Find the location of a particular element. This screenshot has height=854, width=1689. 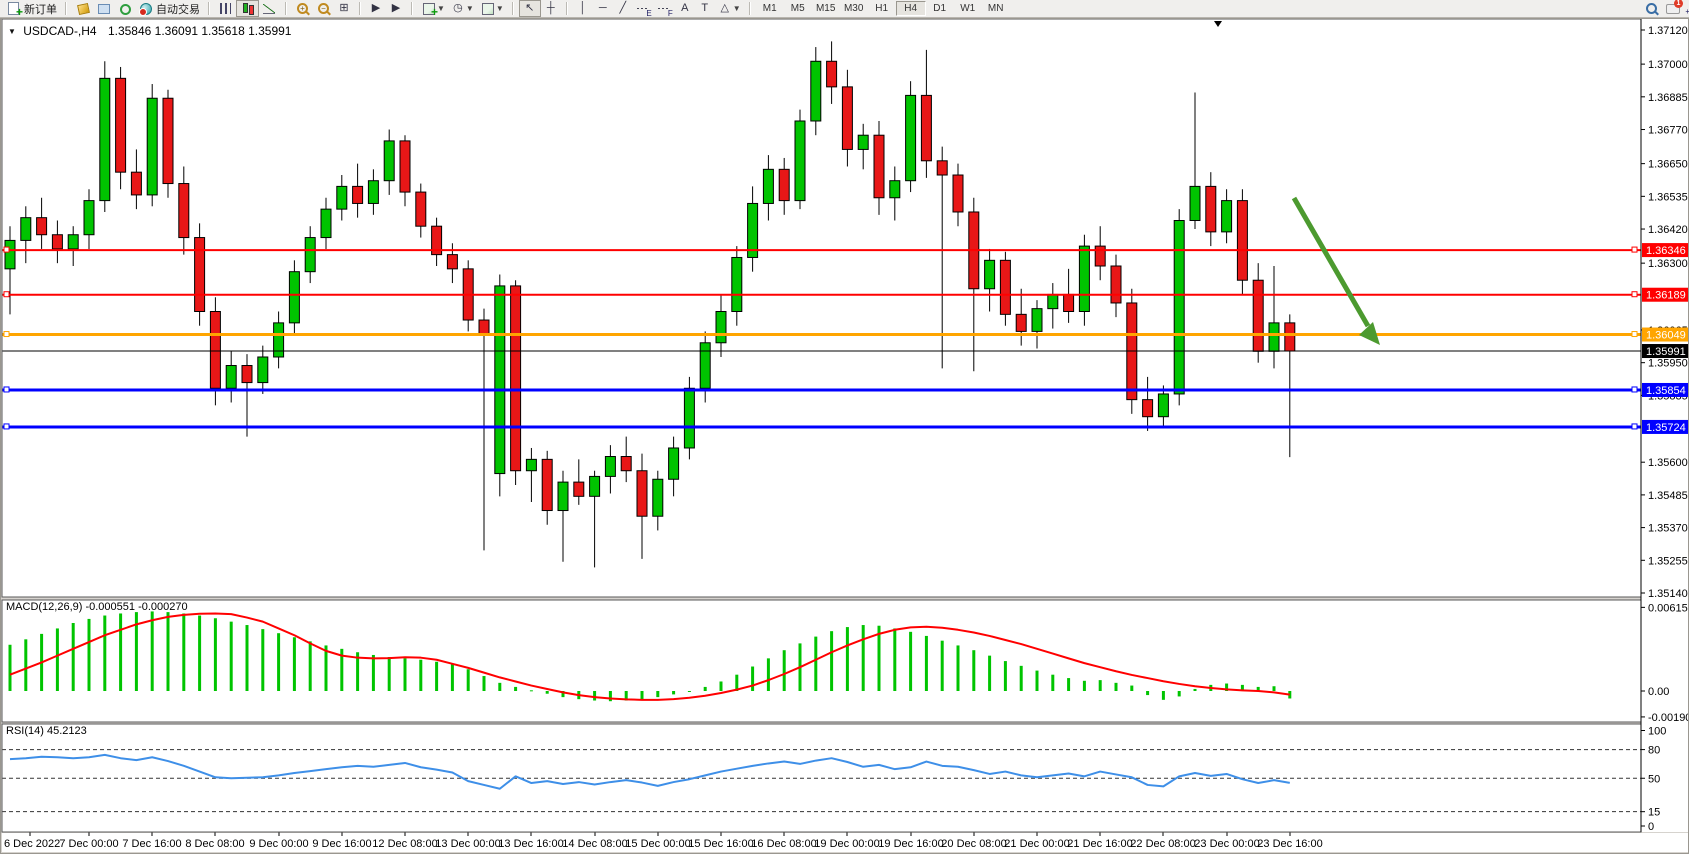

svg-text: 7 Dec 16:00 is located at coordinates (151, 844).